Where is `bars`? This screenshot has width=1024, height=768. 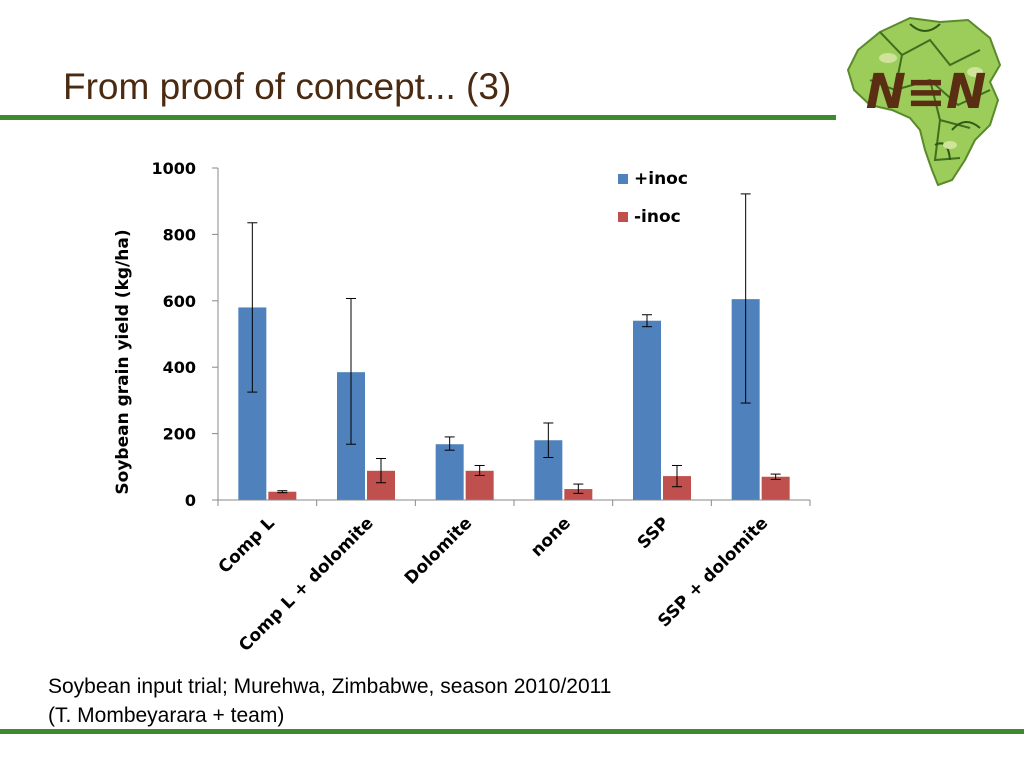
bars is located at coordinates (514, 399).